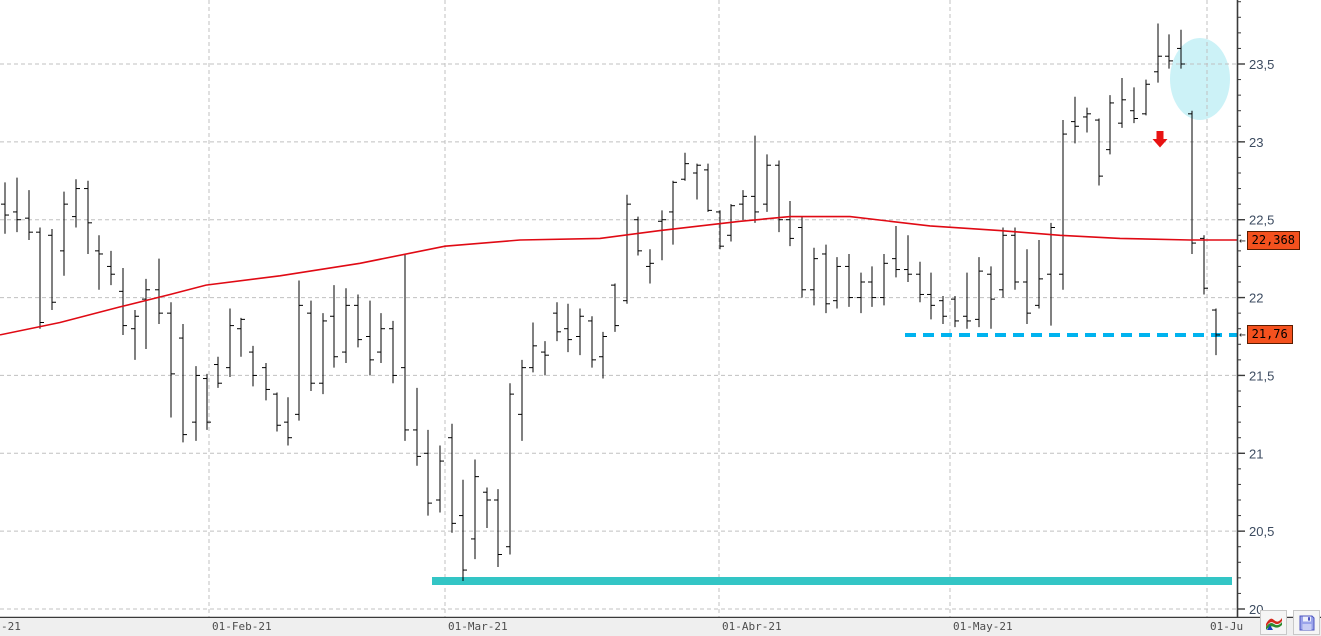  What do you see at coordinates (1273, 240) in the screenshot?
I see `price-flag-label: 22,368` at bounding box center [1273, 240].